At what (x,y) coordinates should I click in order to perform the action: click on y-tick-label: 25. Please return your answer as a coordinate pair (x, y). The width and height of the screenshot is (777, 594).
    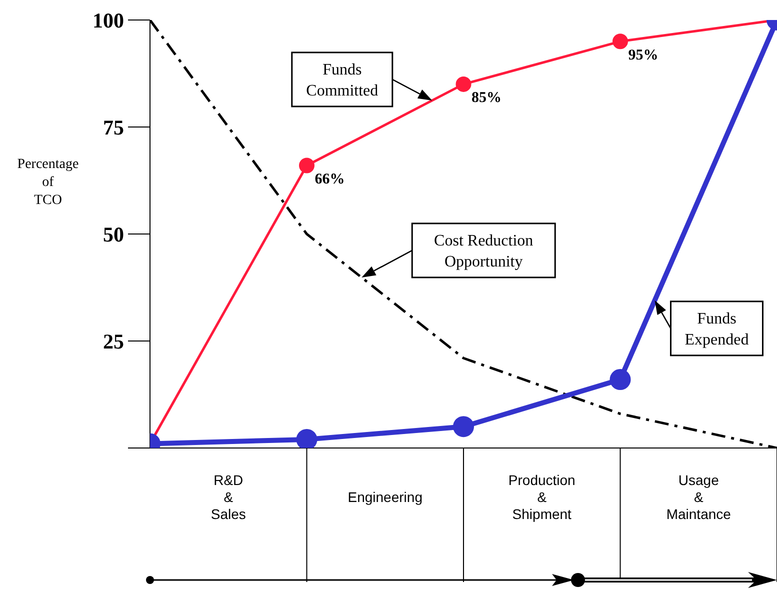
    Looking at the image, I should click on (113, 341).